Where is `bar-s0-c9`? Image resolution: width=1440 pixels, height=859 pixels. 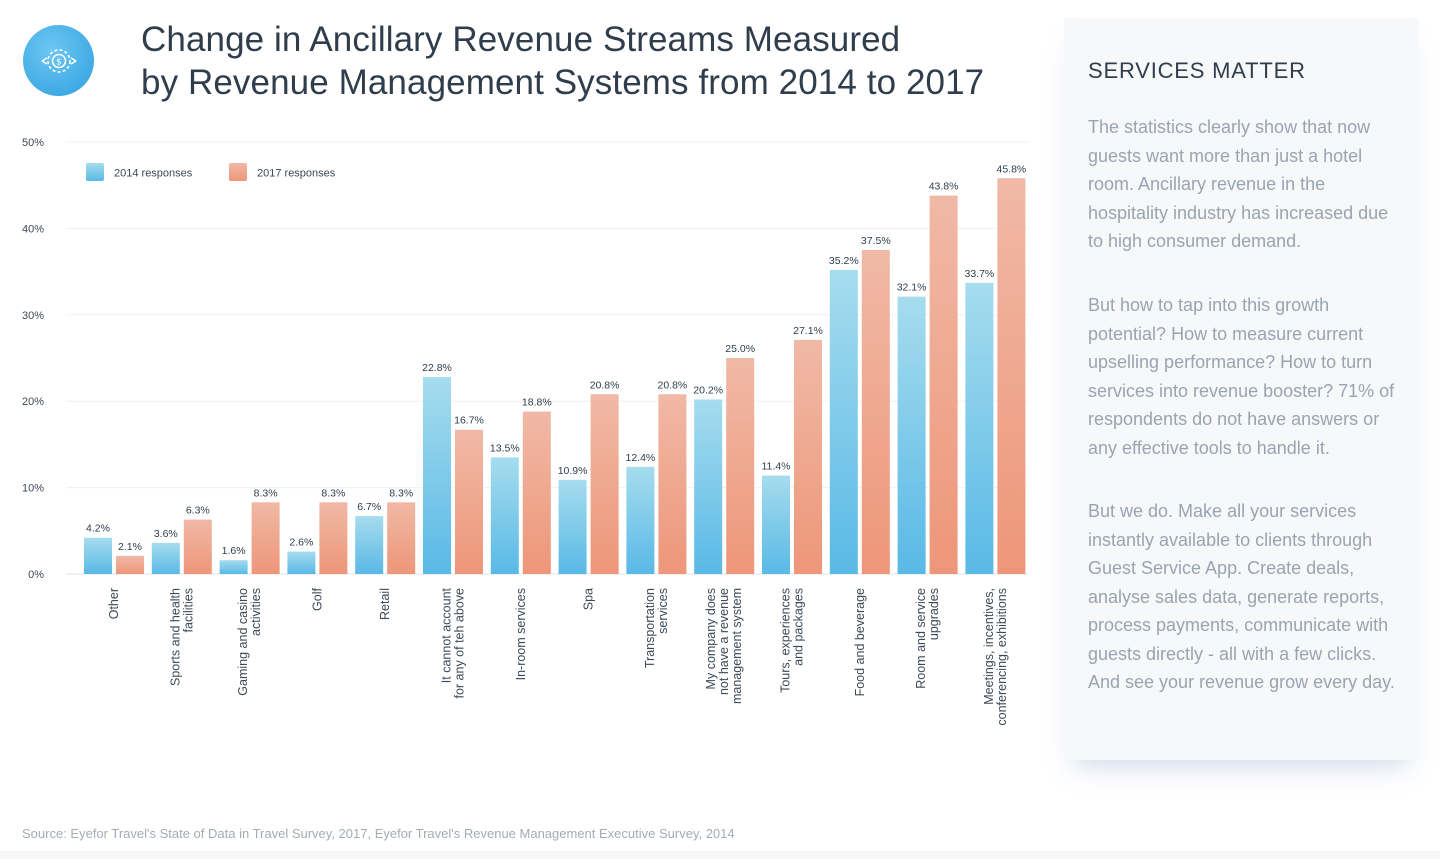 bar-s0-c9 is located at coordinates (708, 486).